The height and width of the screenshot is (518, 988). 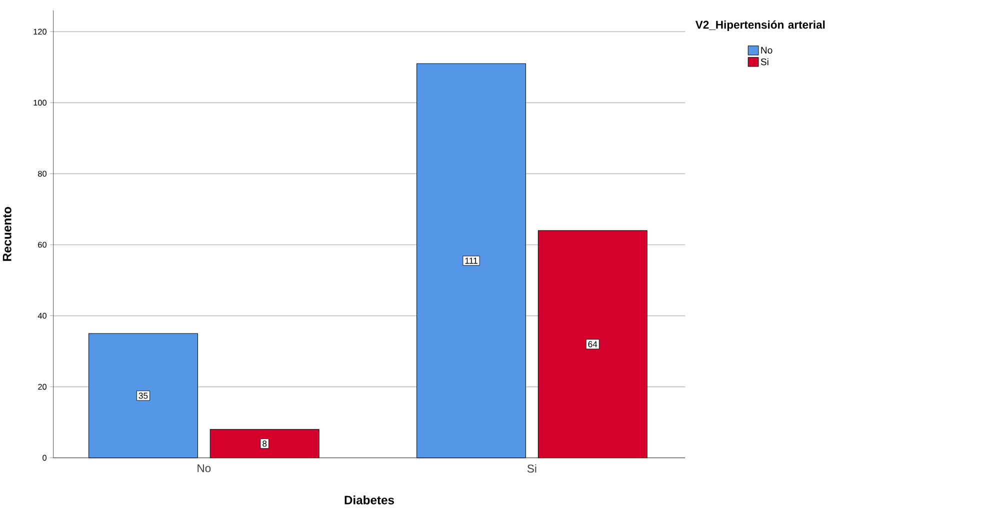 I want to click on data-label: 111, so click(x=471, y=261).